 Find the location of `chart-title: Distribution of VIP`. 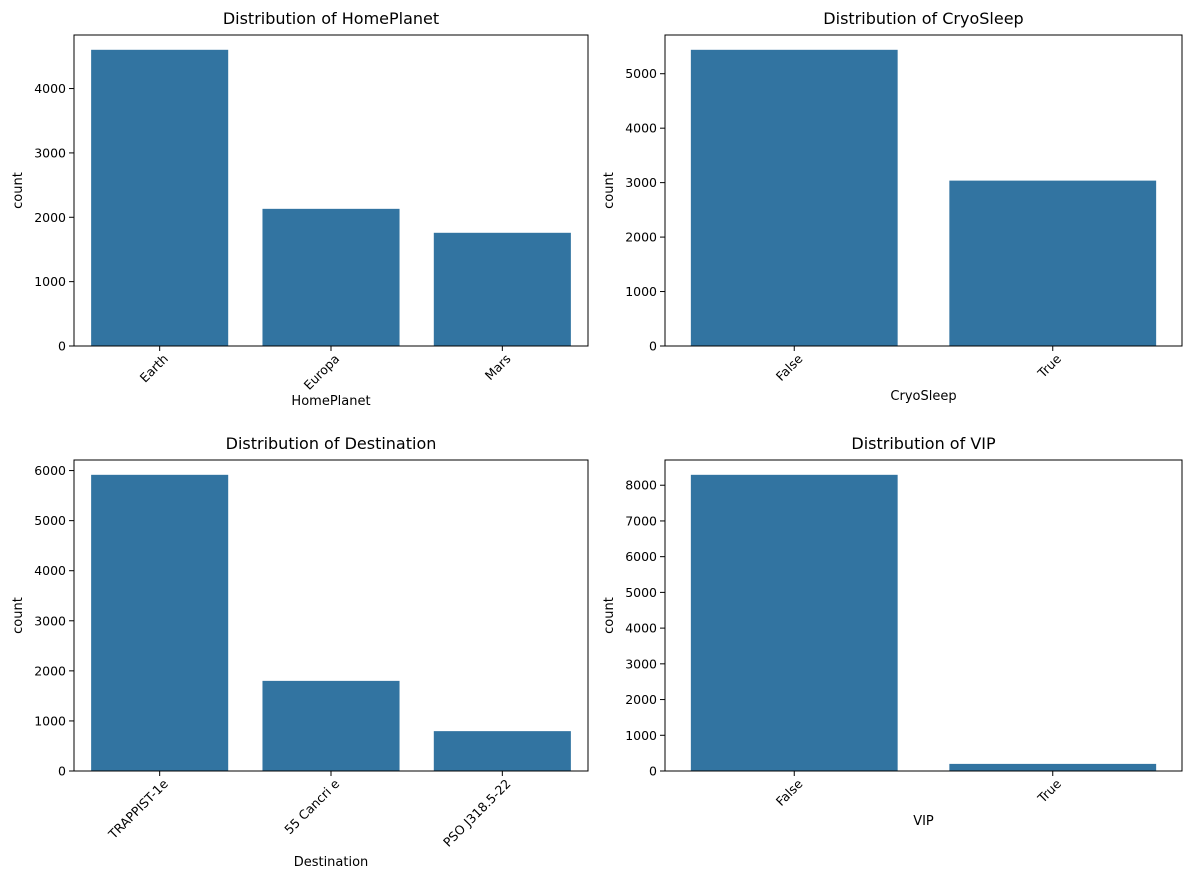

chart-title: Distribution of VIP is located at coordinates (923, 443).